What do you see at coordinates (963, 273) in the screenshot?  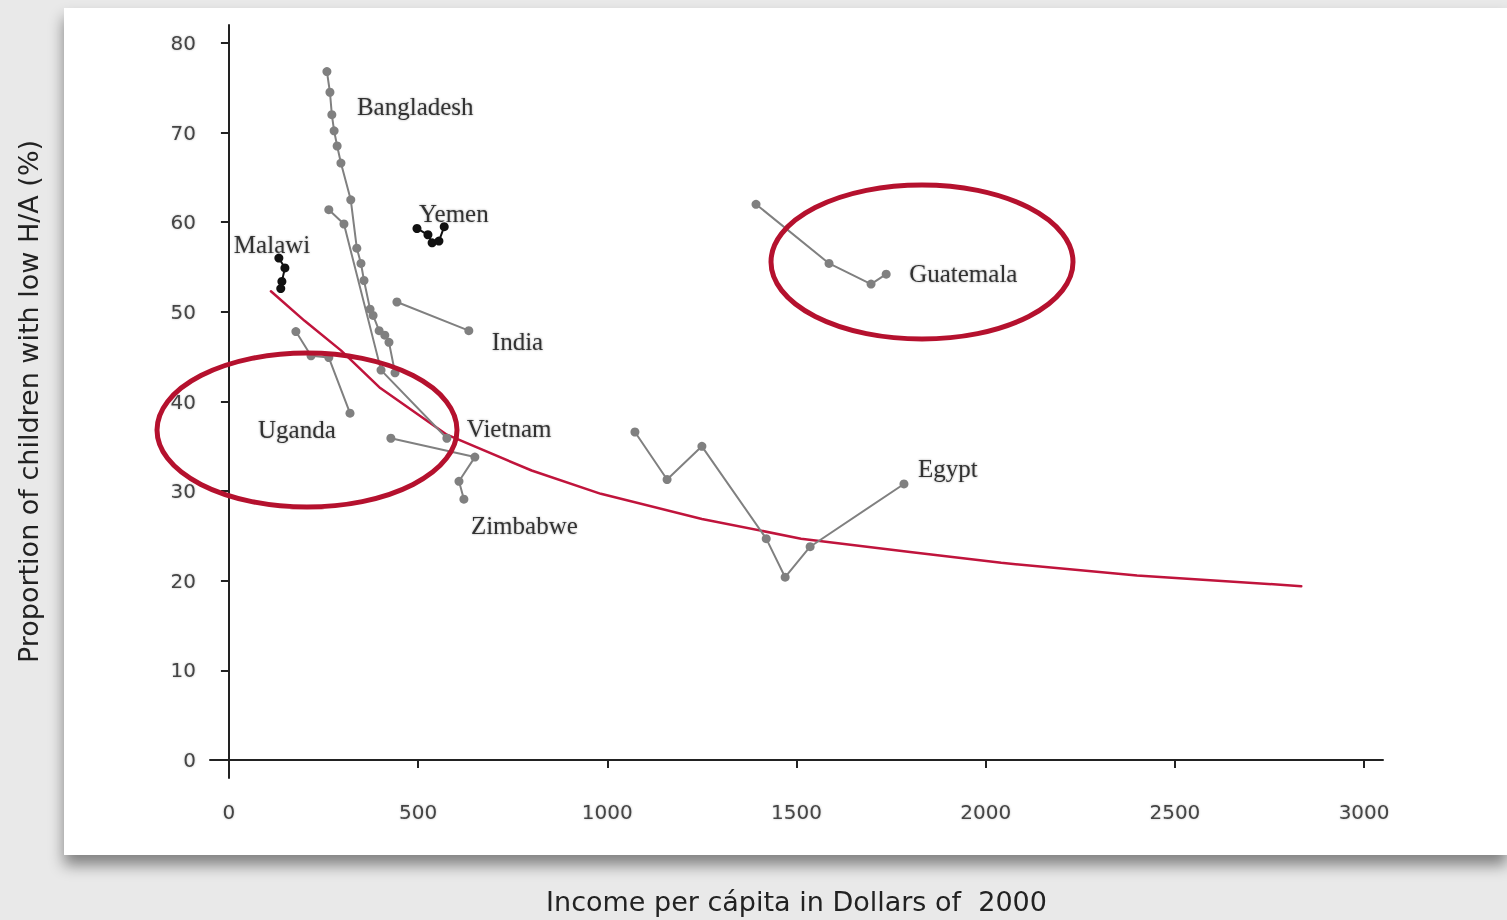 I see `series-label: Guatemala` at bounding box center [963, 273].